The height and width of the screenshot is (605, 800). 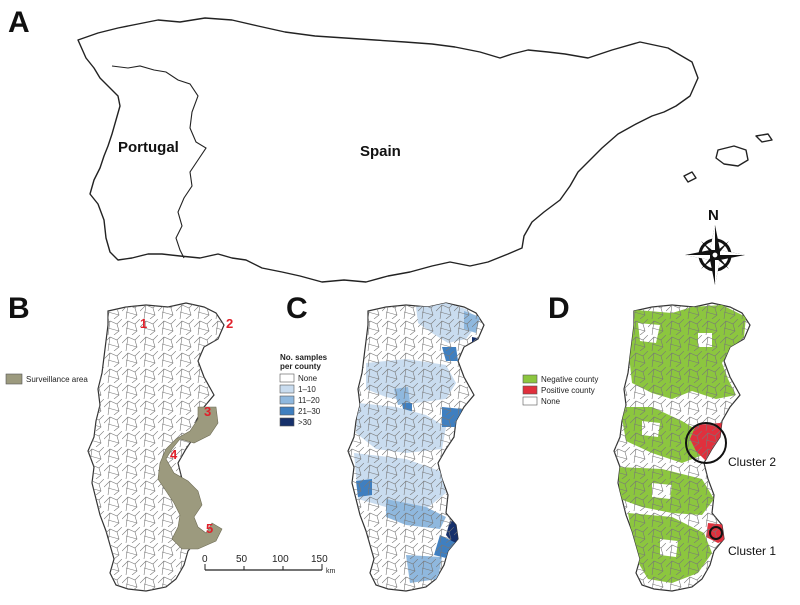 What do you see at coordinates (229, 323) in the screenshot?
I see `site-number-2: 2` at bounding box center [229, 323].